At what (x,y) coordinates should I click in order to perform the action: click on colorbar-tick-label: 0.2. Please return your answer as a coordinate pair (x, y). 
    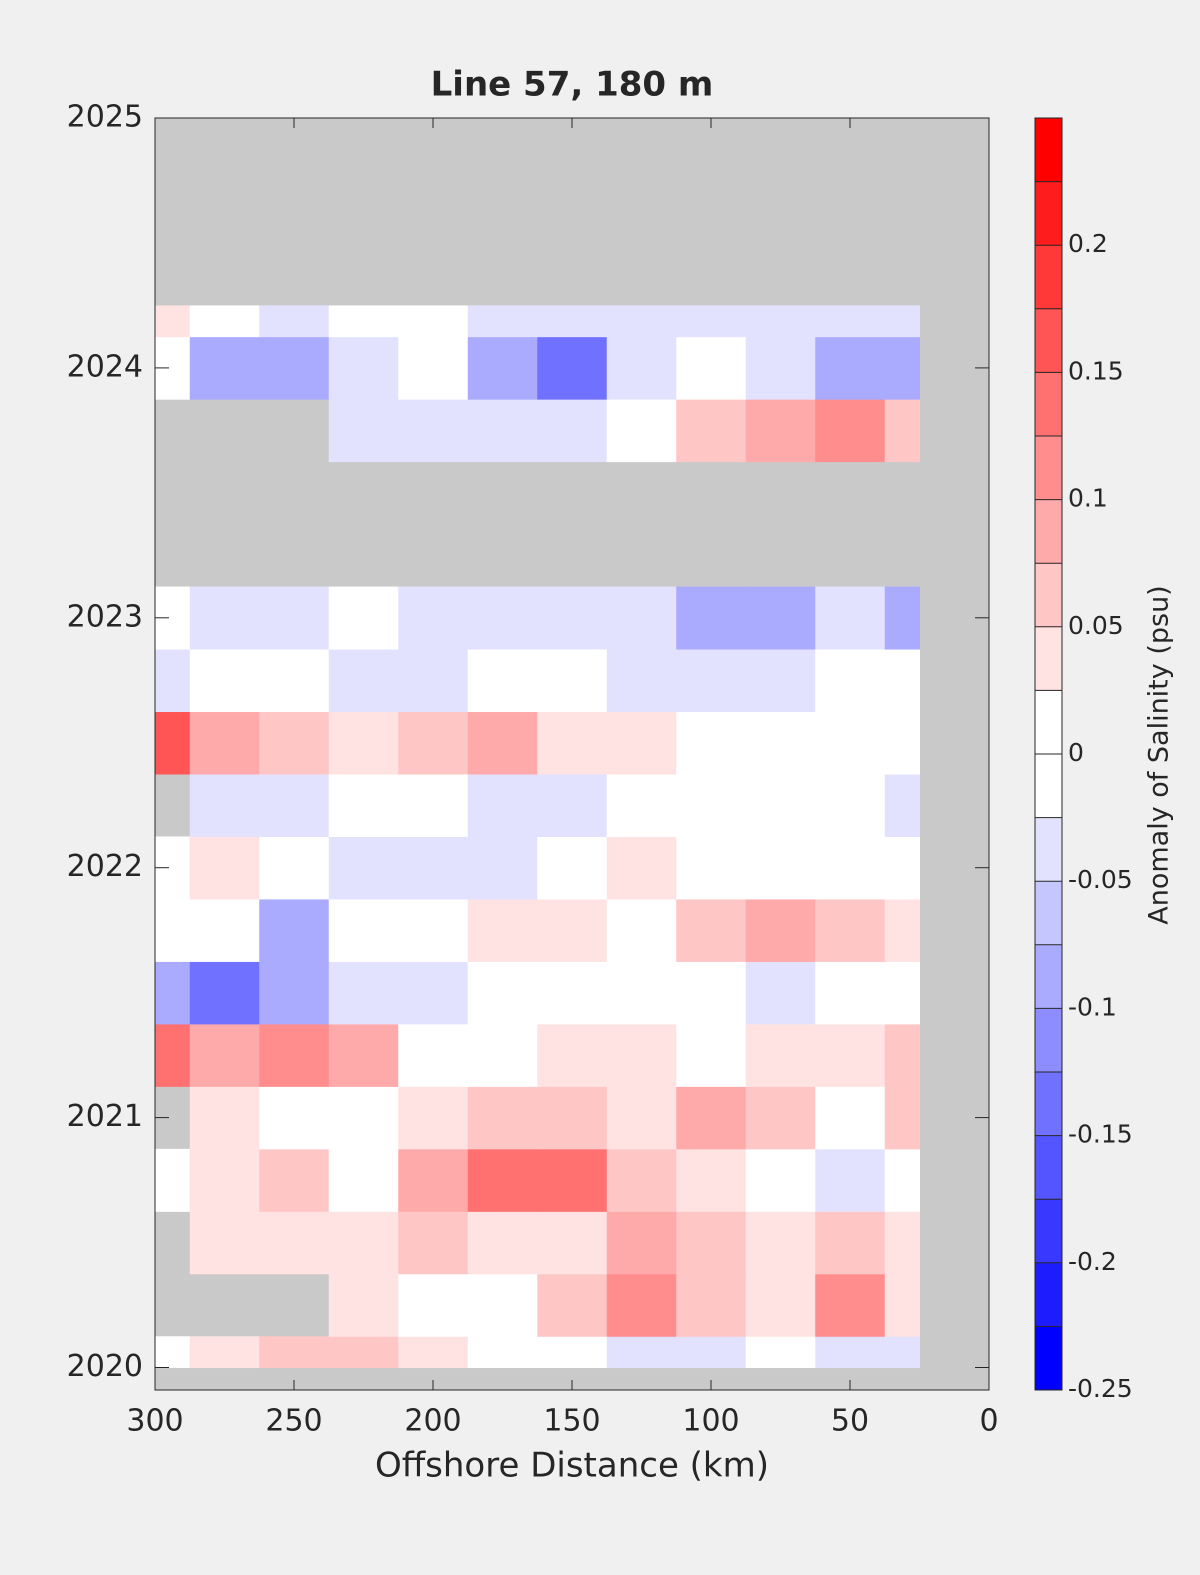
    Looking at the image, I should click on (1088, 243).